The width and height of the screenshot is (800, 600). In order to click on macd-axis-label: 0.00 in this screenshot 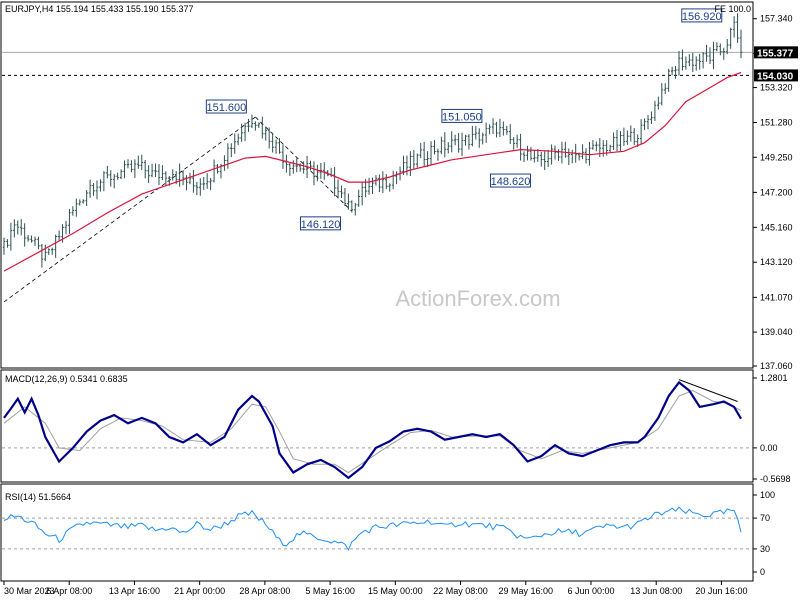, I will do `click(769, 448)`.